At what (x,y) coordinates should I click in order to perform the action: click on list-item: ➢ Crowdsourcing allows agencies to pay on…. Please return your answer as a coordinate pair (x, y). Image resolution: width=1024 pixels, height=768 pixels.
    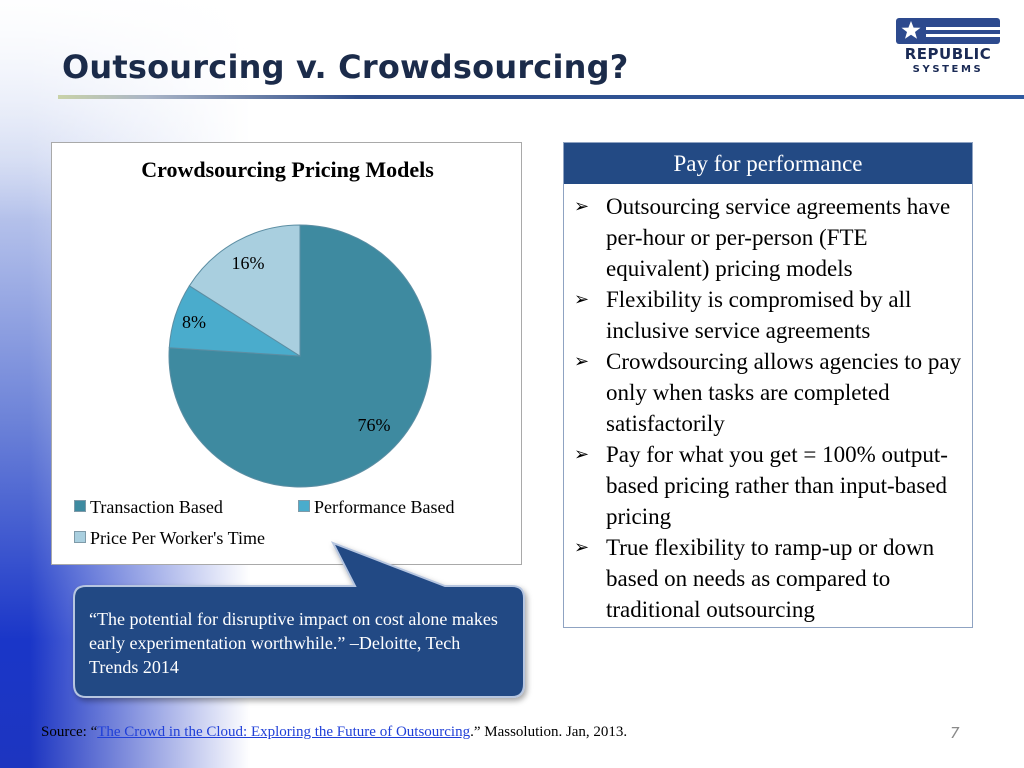
    Looking at the image, I should click on (768, 392).